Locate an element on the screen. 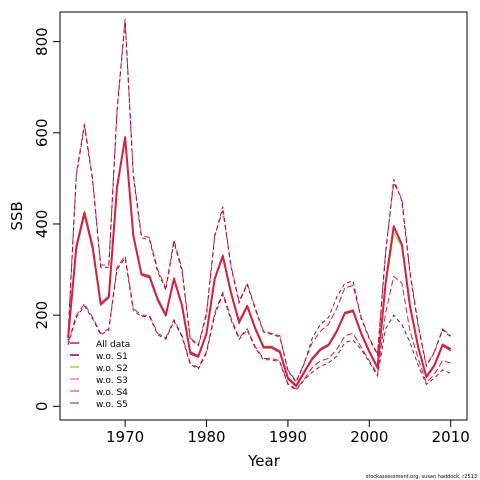 The width and height of the screenshot is (480, 480). legend-item-3: w.o. S3 is located at coordinates (99, 381).